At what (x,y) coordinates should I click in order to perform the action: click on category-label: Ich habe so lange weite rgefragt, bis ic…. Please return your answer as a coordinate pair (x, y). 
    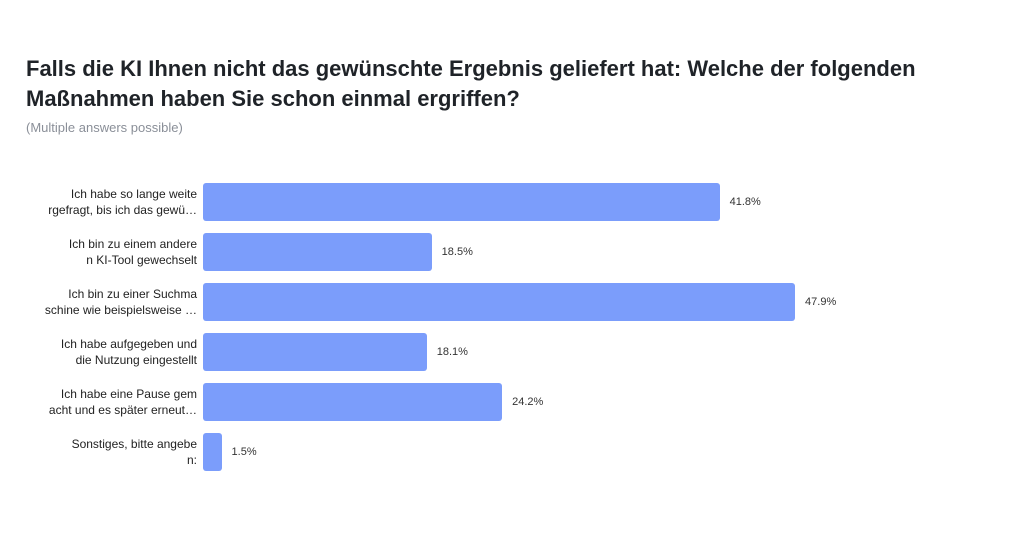
    Looking at the image, I should click on (122, 202).